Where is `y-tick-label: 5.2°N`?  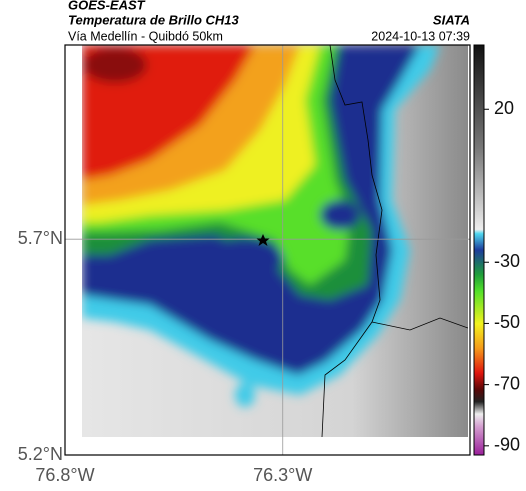
y-tick-label: 5.2°N is located at coordinates (40, 454).